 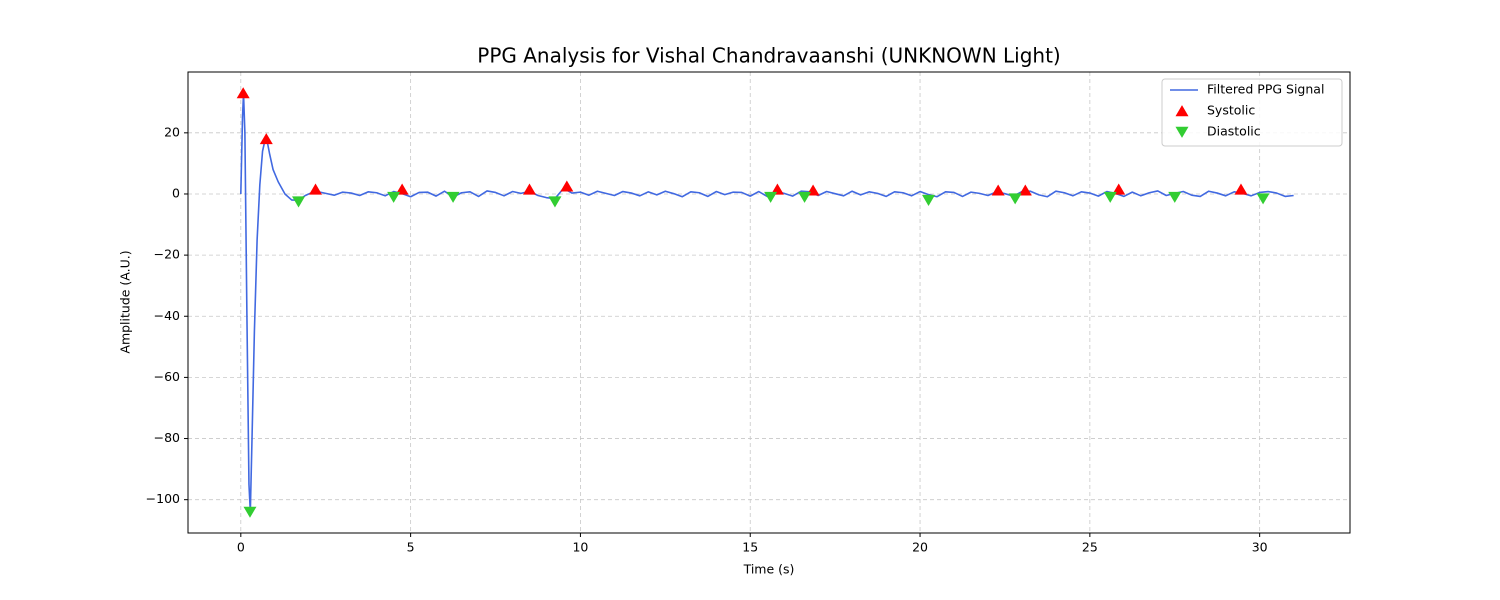 I want to click on y-tick-label: −40, so click(x=167, y=315).